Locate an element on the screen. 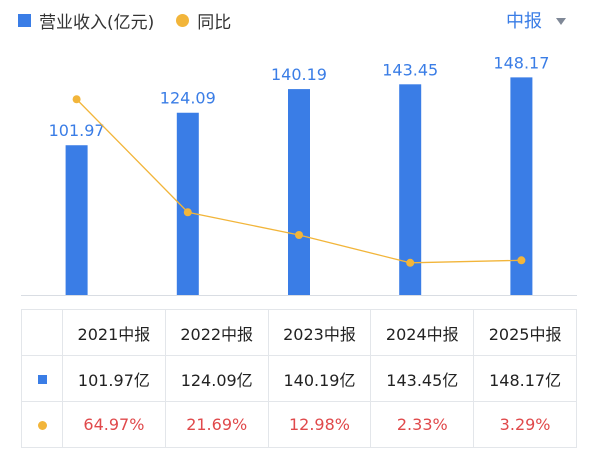  table-row-yoy: 64.97% 21.69% 12.98% 2.33% 3.29% is located at coordinates (299, 424).